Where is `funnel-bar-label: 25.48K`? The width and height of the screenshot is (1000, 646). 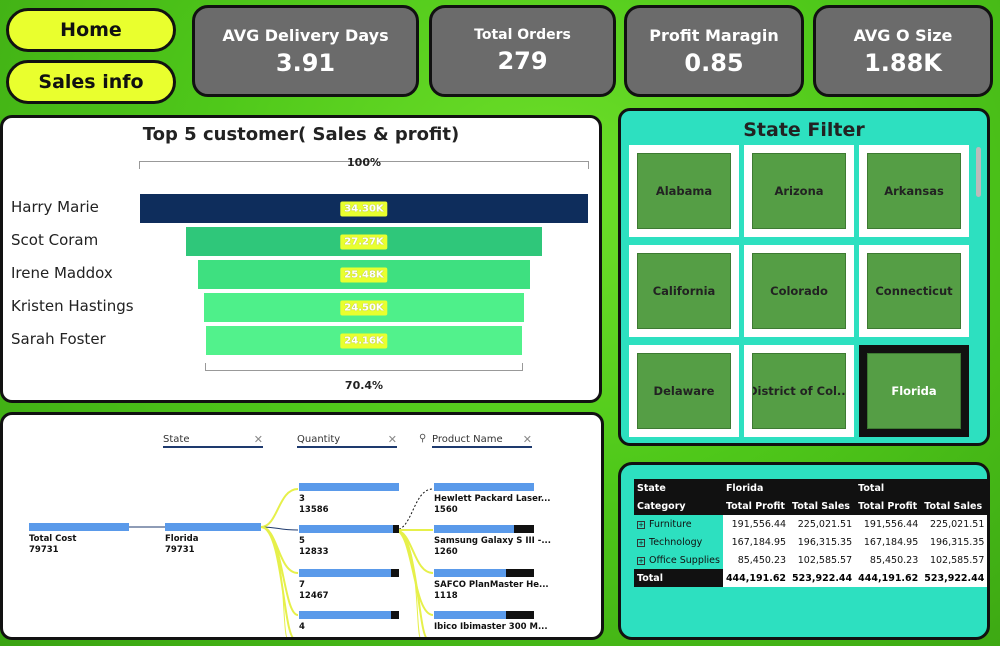
funnel-bar-label: 25.48K is located at coordinates (364, 274).